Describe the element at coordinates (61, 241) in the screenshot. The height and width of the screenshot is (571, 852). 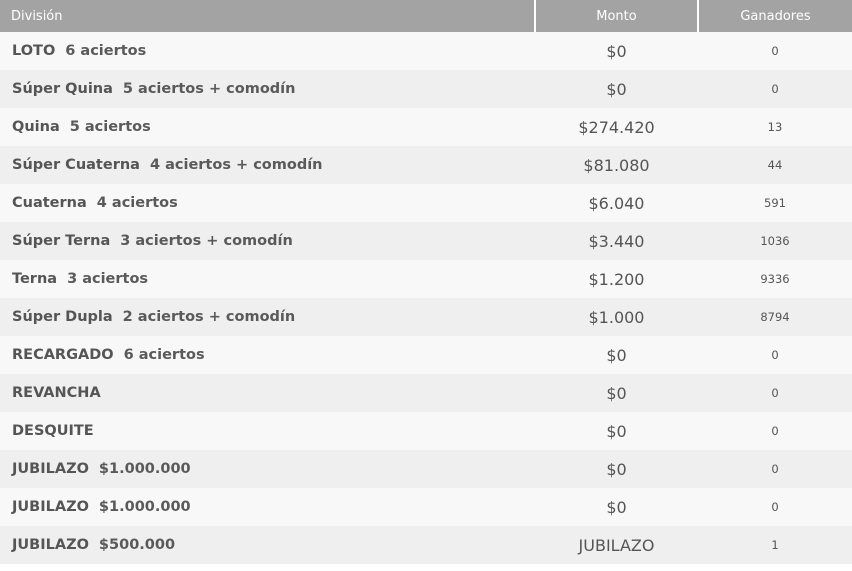
I see `division-label: Súper Terna` at that location.